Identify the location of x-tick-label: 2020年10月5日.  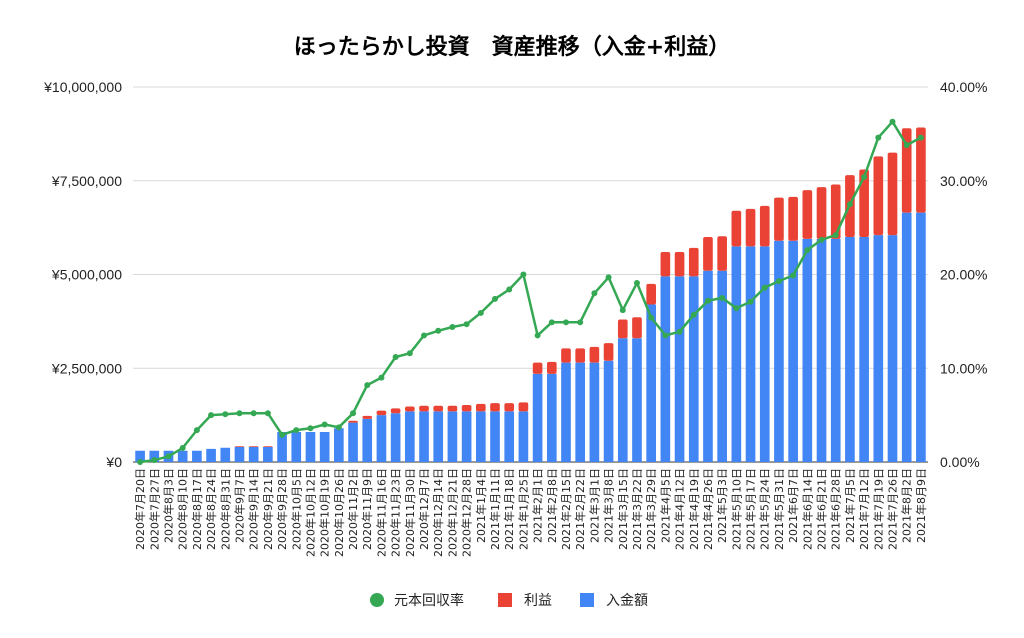
(296, 509).